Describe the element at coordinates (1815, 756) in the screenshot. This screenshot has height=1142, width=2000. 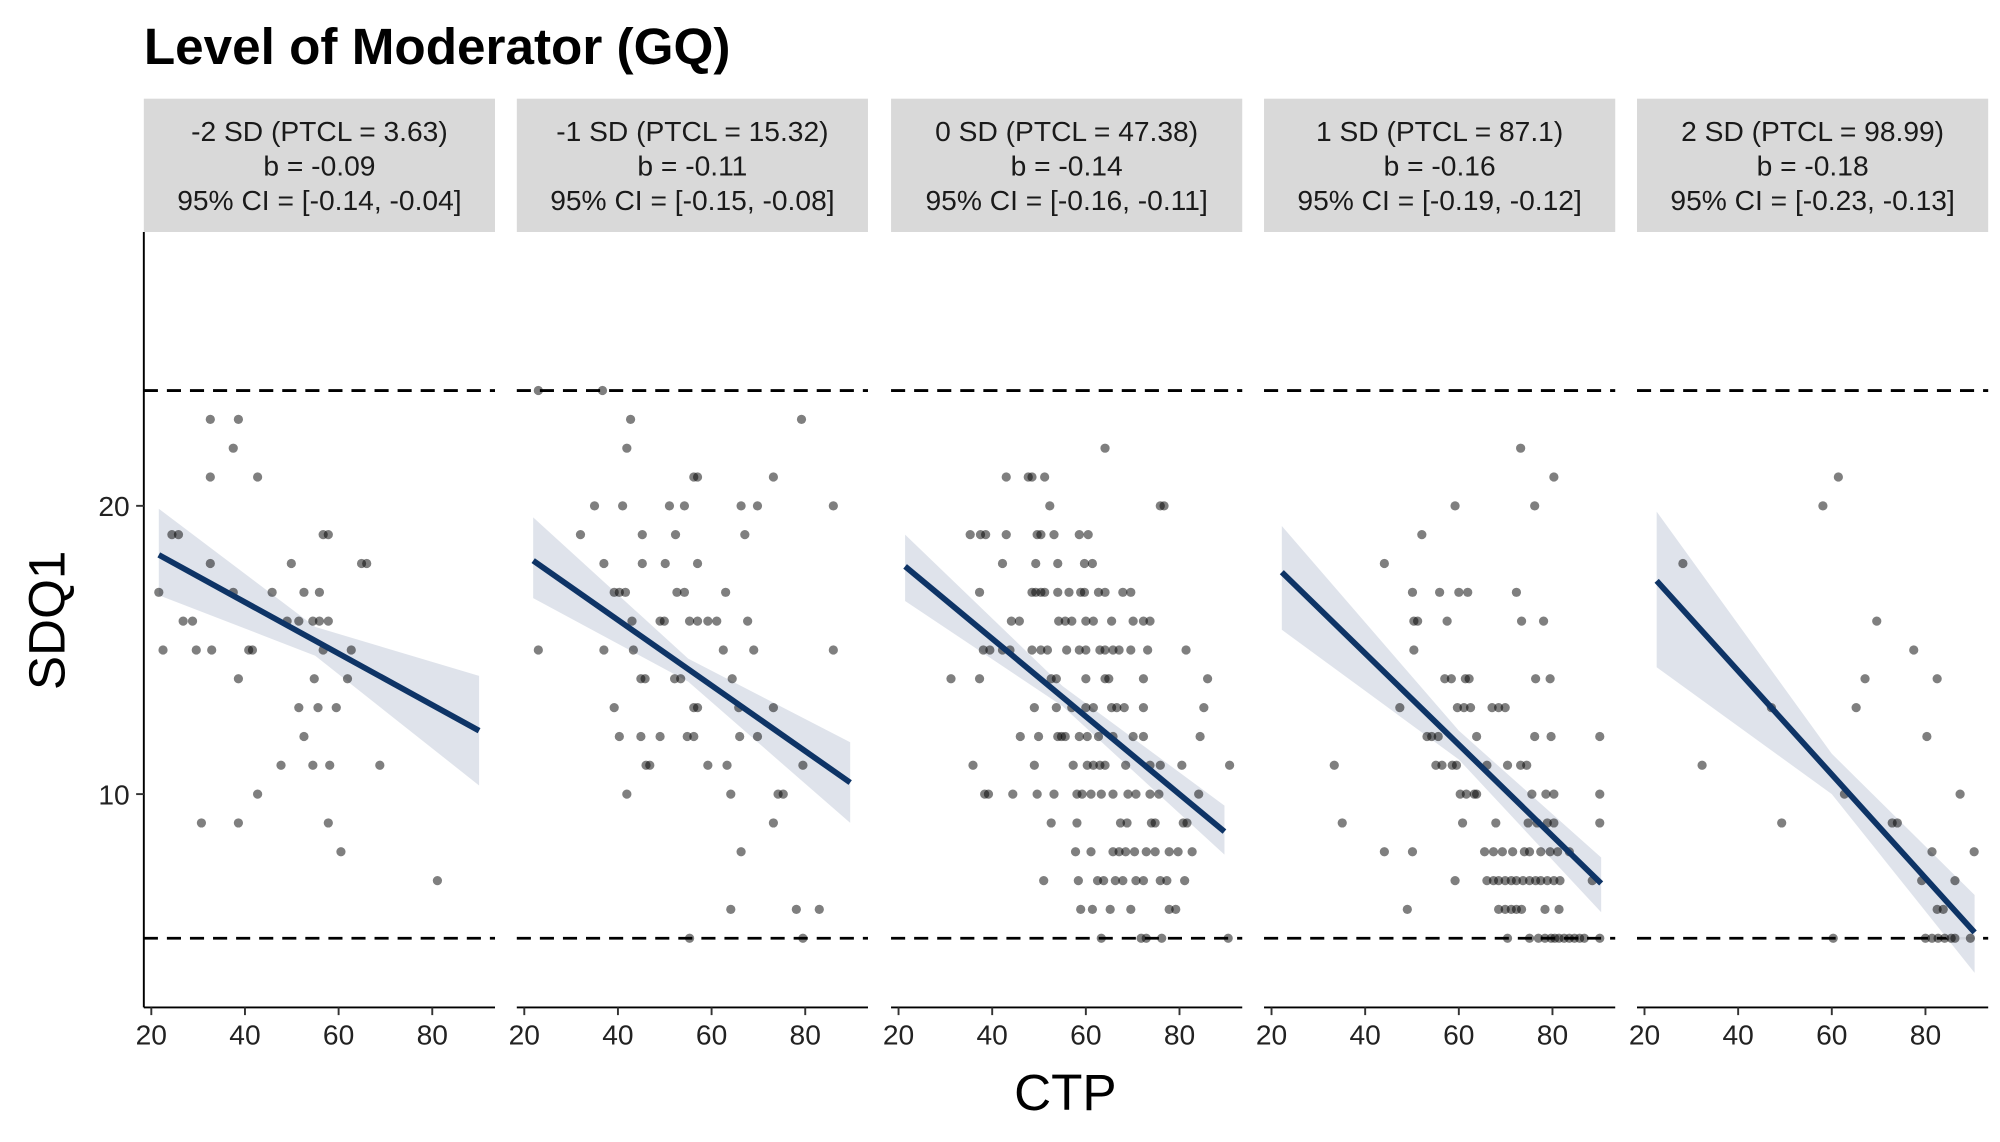
I see `regression-line` at that location.